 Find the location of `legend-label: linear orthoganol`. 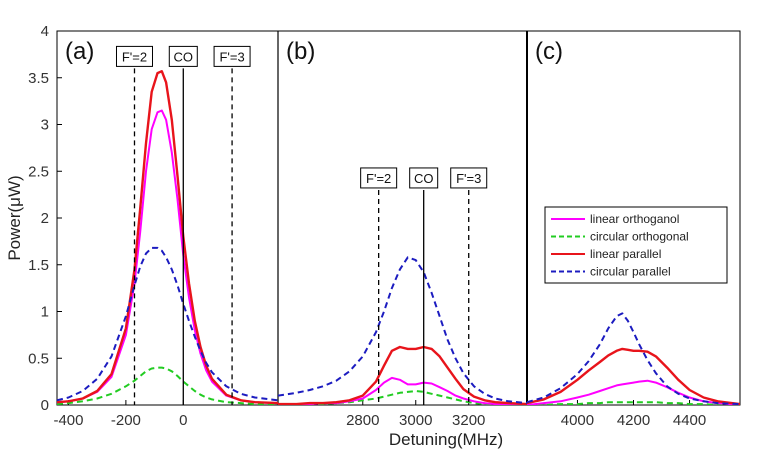

legend-label: linear orthoganol is located at coordinates (634, 219).